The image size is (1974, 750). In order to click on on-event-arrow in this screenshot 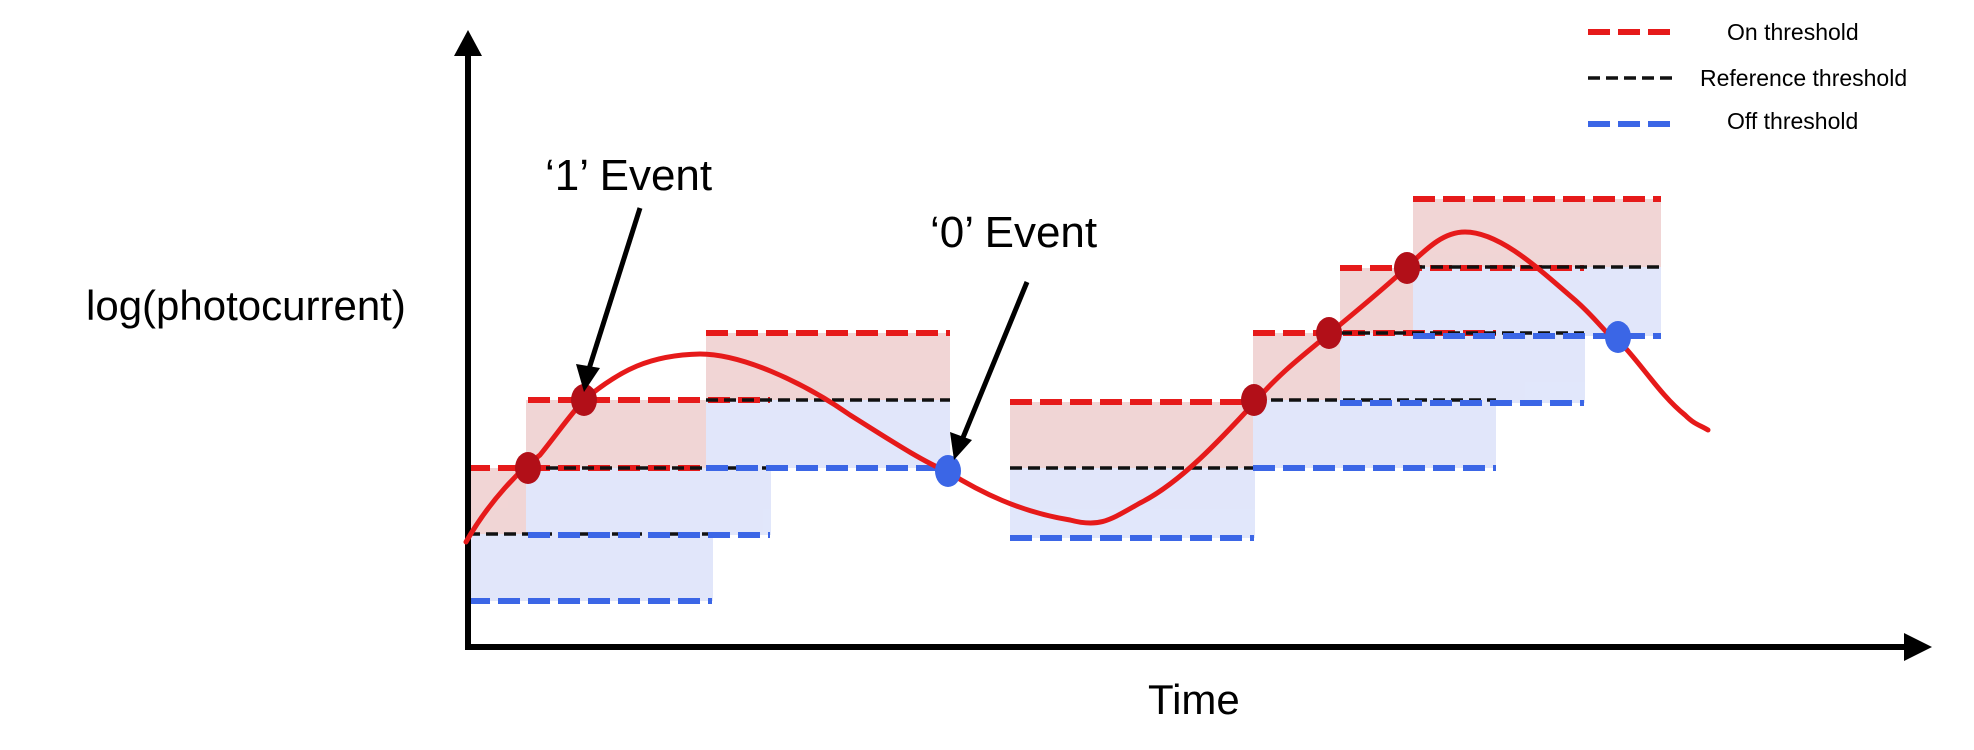, I will do `click(614, 290)`.